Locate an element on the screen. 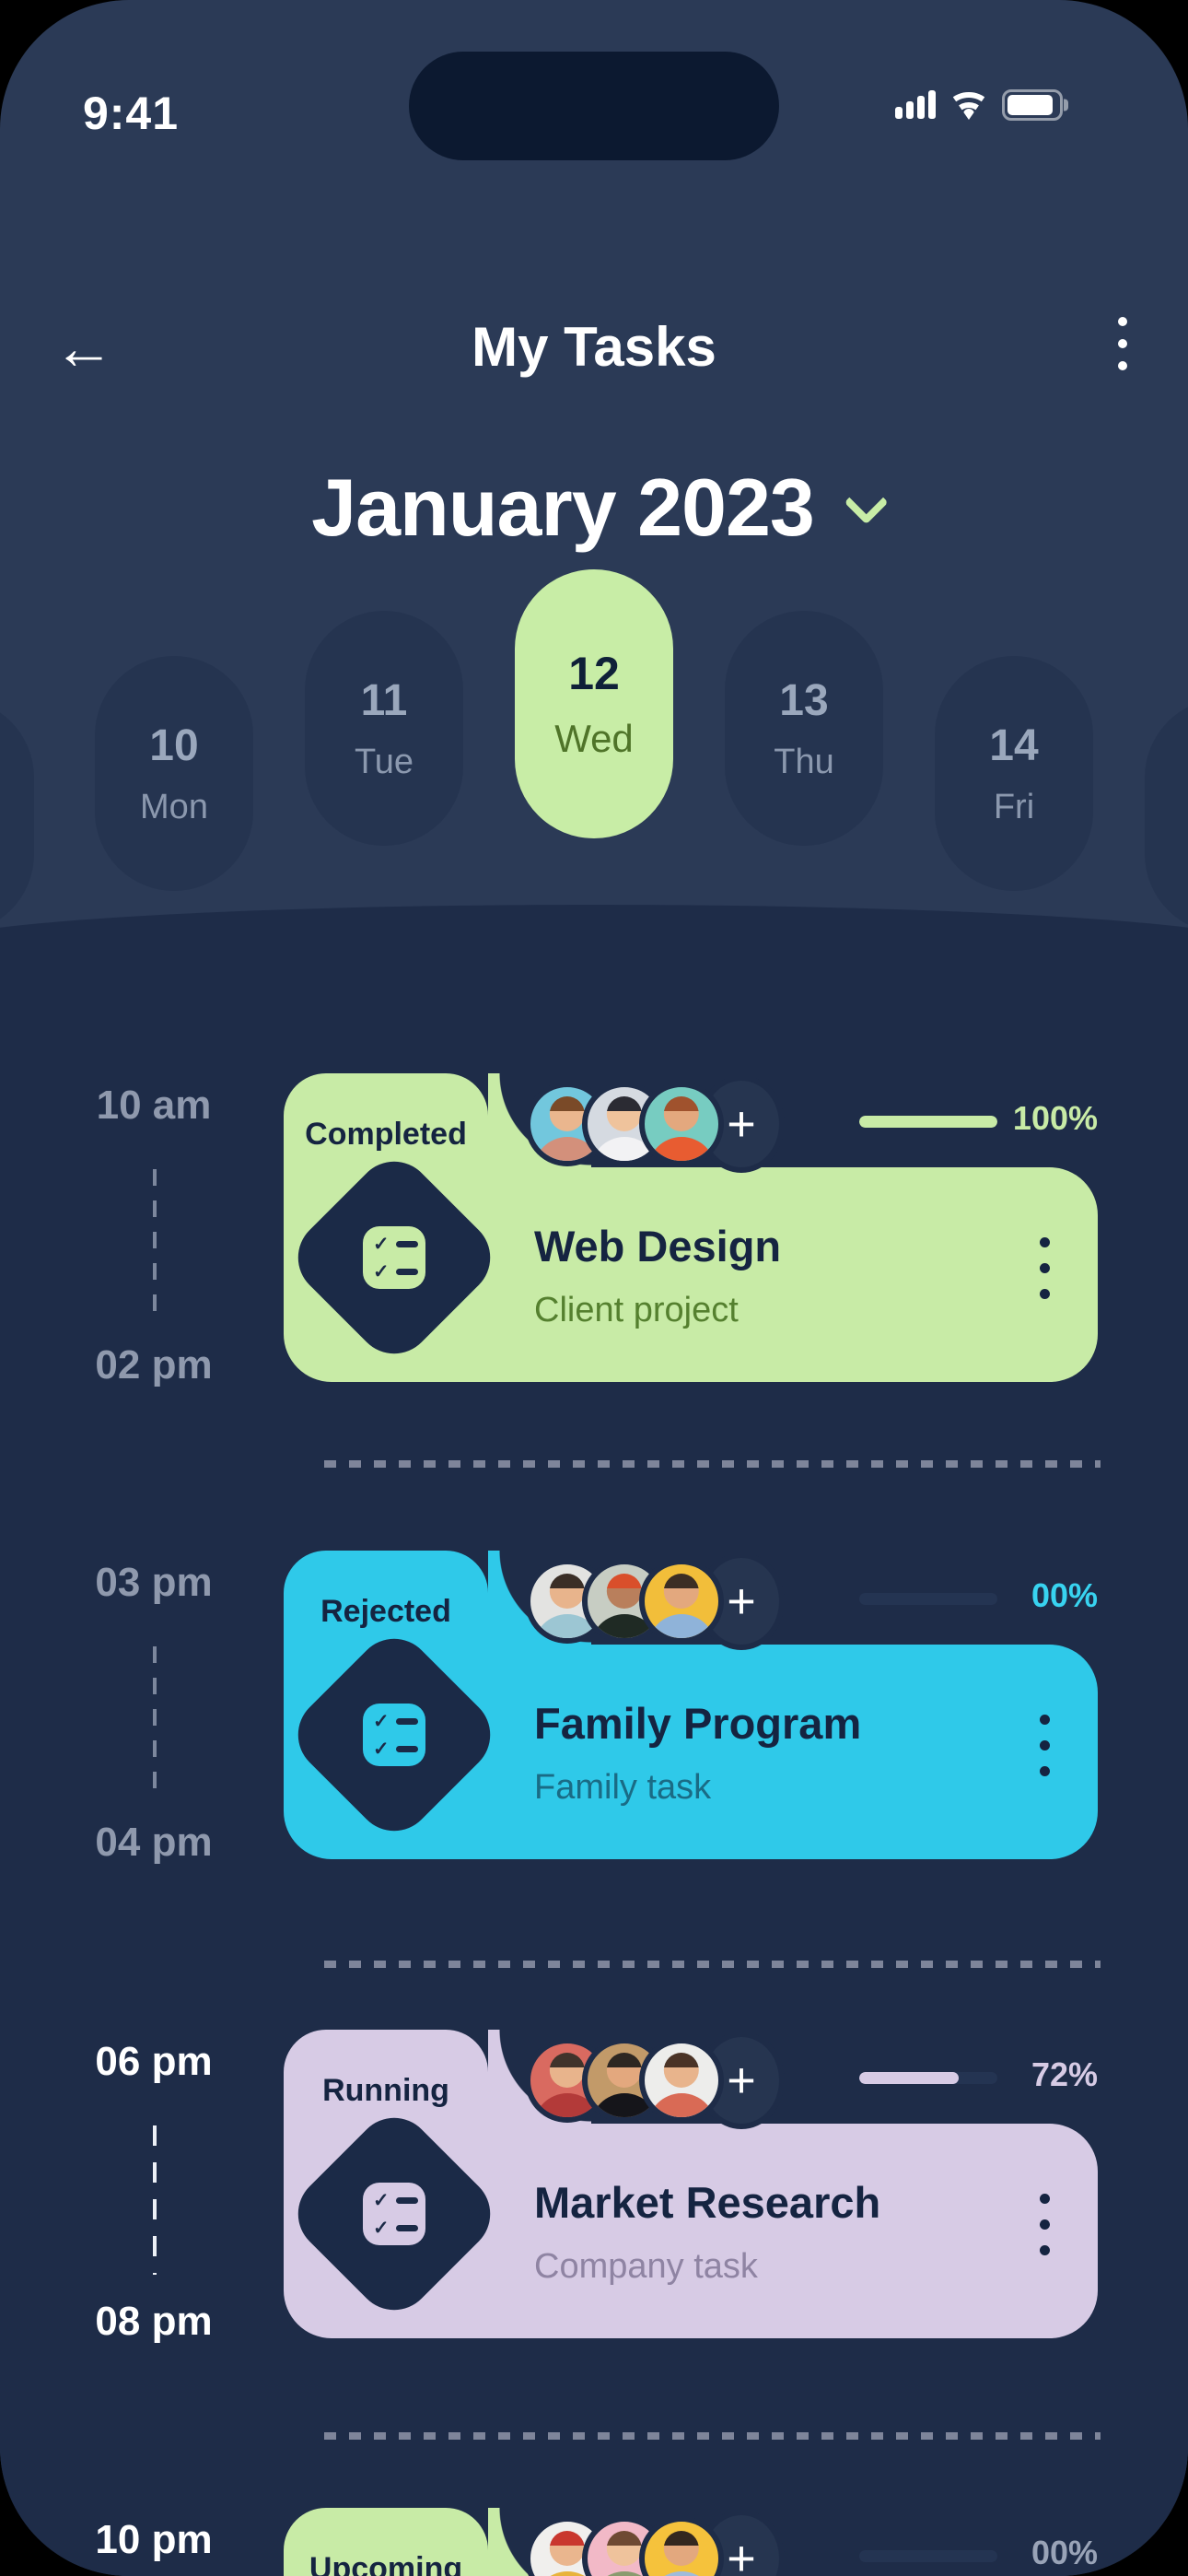 This screenshot has width=1188, height=2576. task-title: Family Program is located at coordinates (698, 1723).